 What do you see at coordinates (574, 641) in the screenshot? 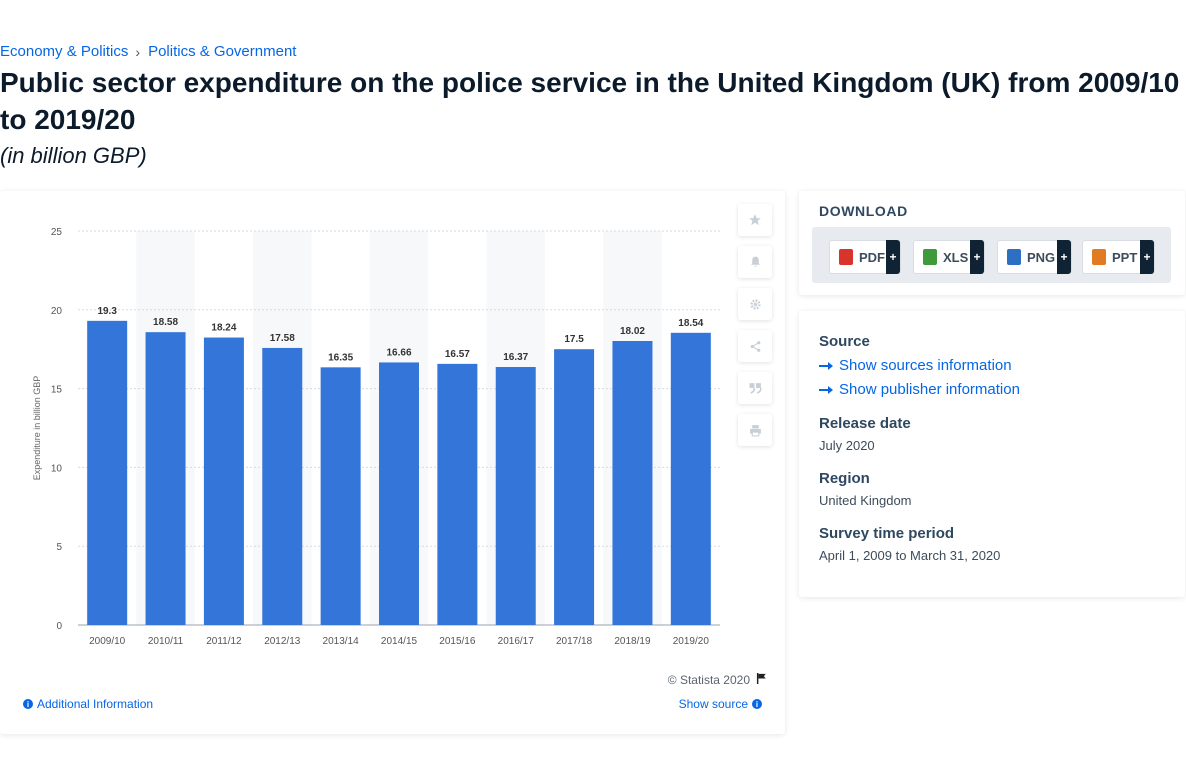
I see `x-tick-label: 2017/18` at bounding box center [574, 641].